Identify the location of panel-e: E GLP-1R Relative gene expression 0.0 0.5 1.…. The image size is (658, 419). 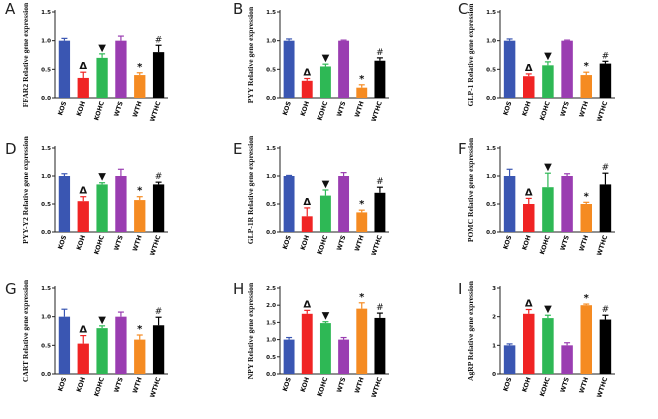
(311, 196).